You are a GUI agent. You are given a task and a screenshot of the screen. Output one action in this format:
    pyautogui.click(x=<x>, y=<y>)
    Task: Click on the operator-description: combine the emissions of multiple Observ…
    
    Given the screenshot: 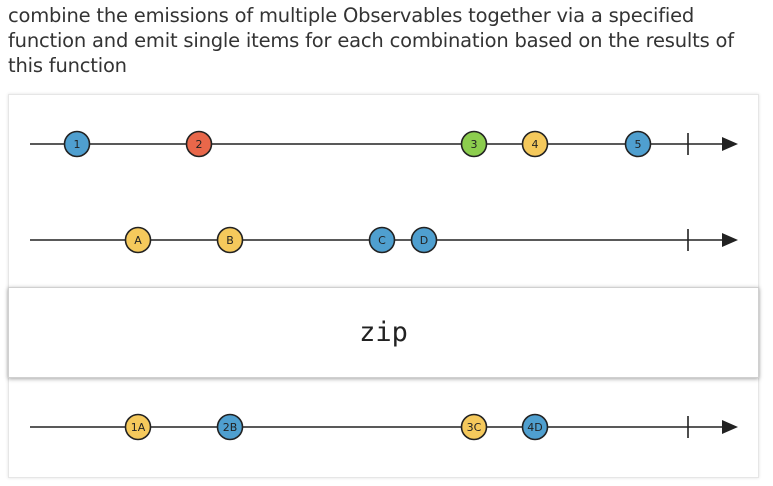 What is the action you would take?
    pyautogui.click(x=371, y=40)
    